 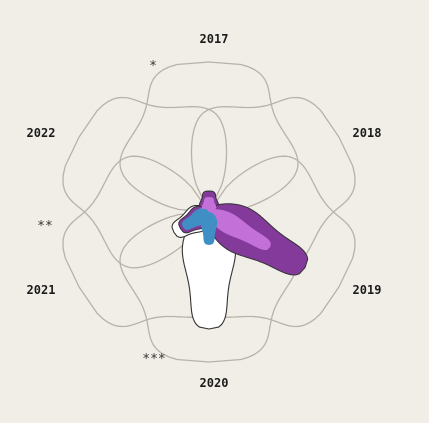 What do you see at coordinates (153, 66) in the screenshot?
I see `significance-2017: *` at bounding box center [153, 66].